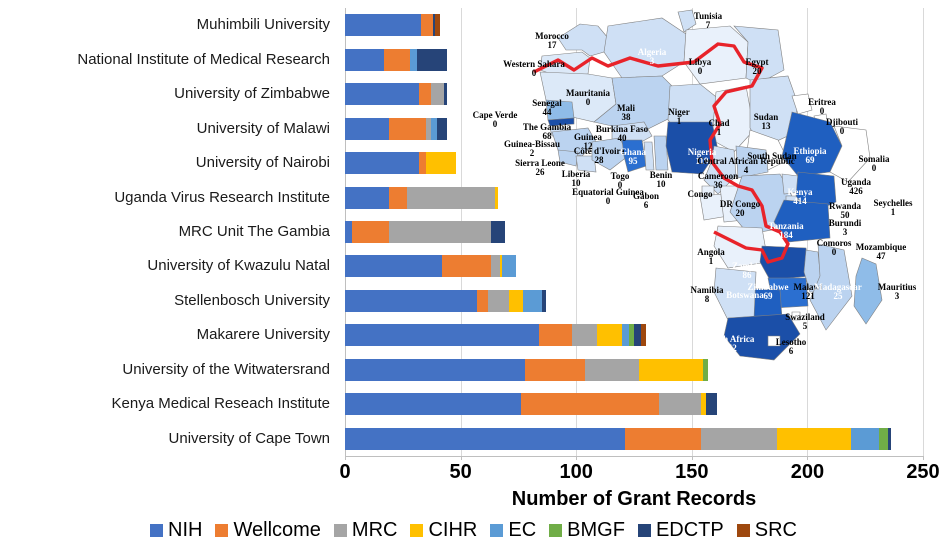 The height and width of the screenshot is (548, 947). I want to click on map-country-value: 10, so click(576, 183).